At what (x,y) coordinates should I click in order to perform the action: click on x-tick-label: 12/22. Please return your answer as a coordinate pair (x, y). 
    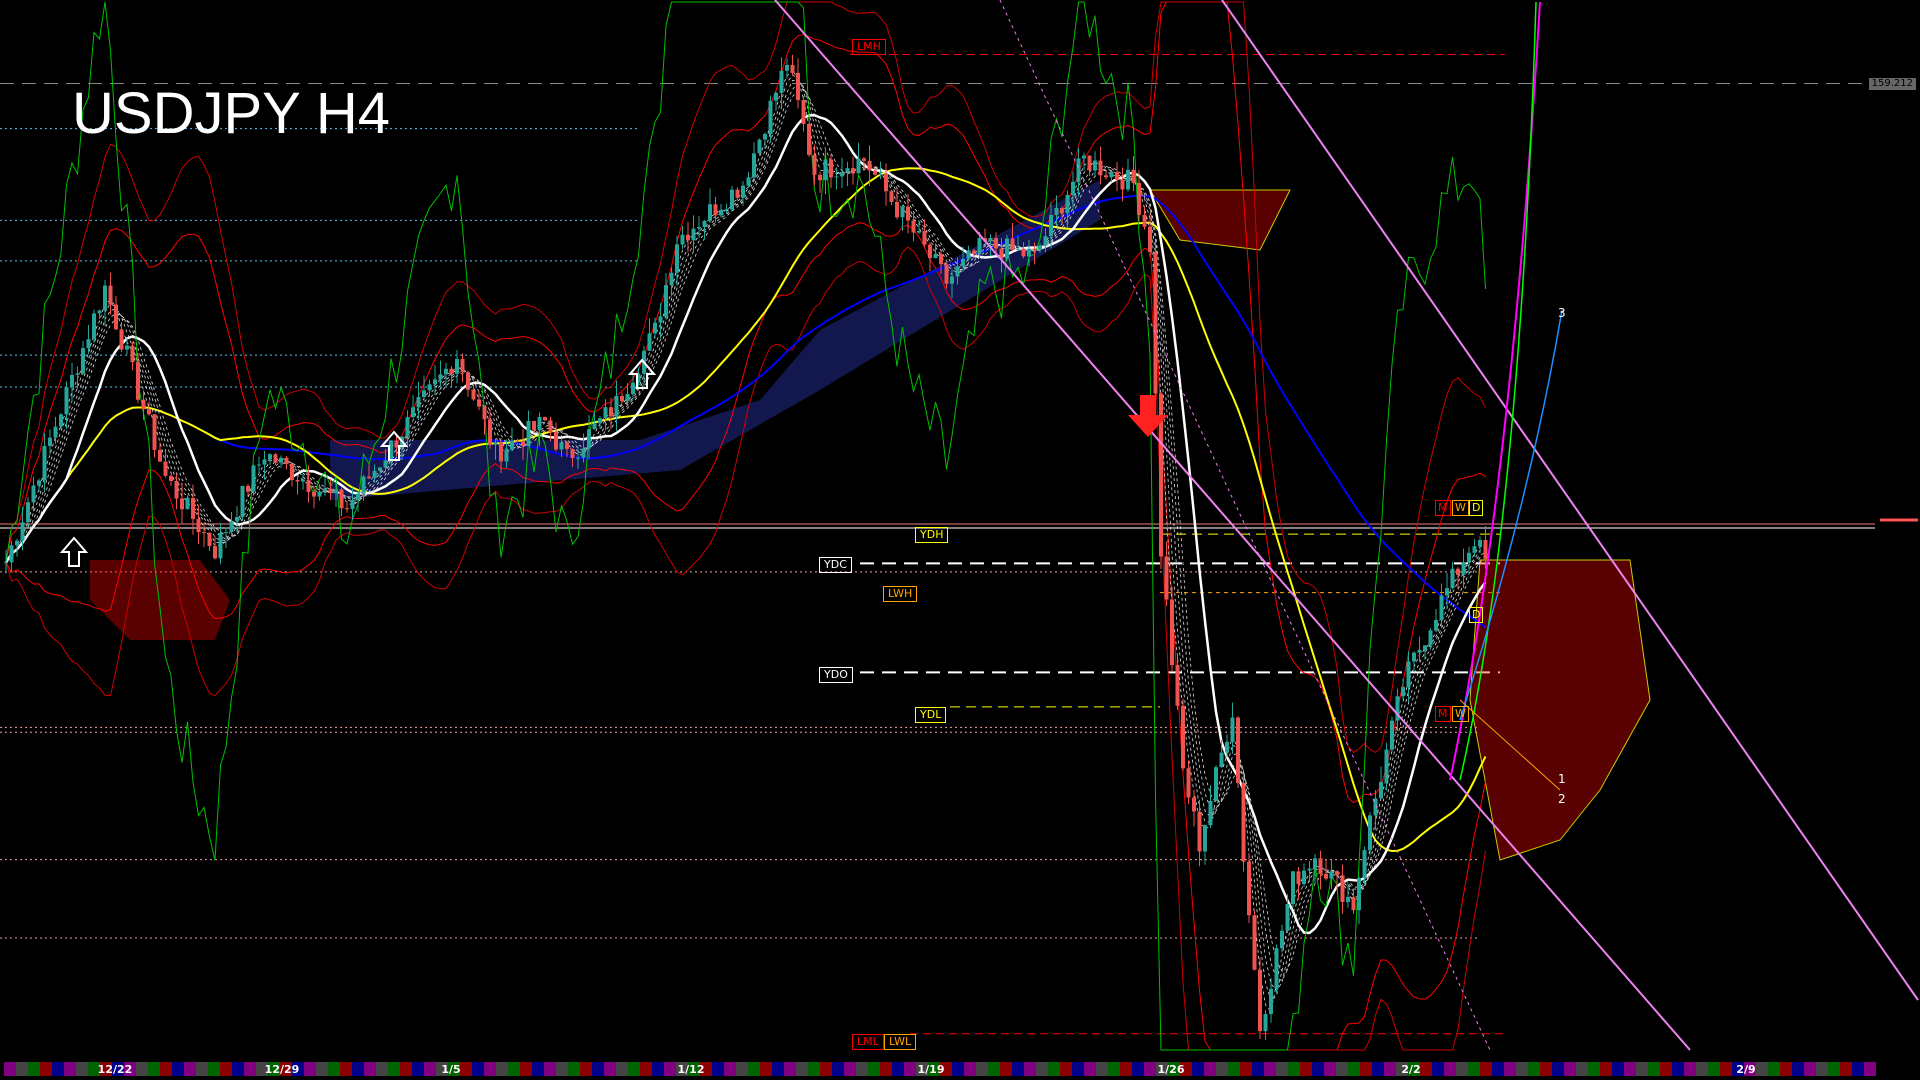
    Looking at the image, I should click on (115, 1069).